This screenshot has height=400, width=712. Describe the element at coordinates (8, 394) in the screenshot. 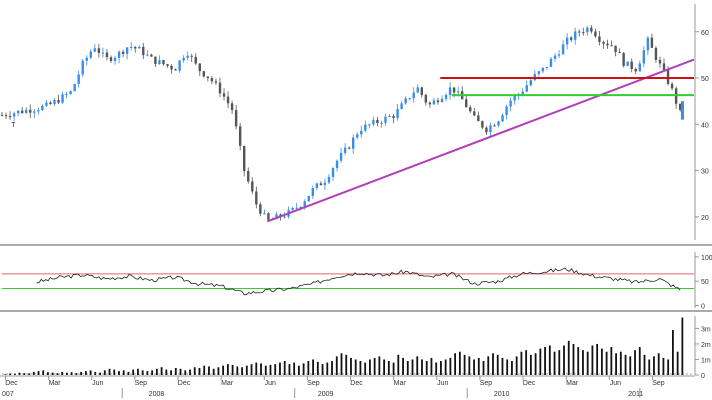

I see `x-year-label: 007` at that location.